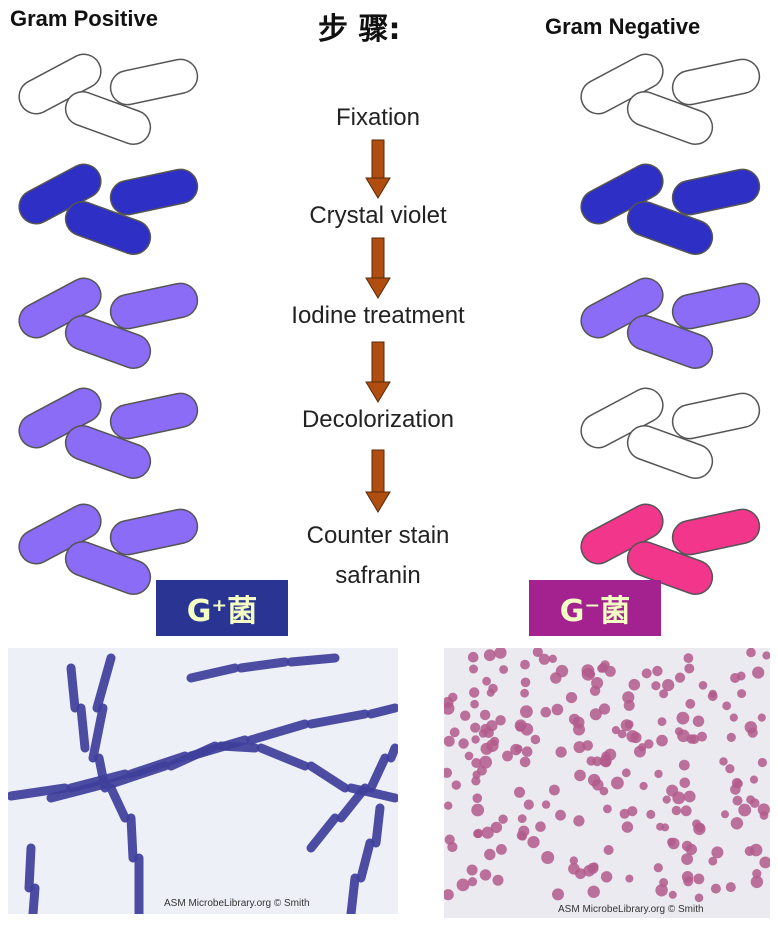 This screenshot has height=928, width=778. Describe the element at coordinates (595, 608) in the screenshot. I see `gram-negative-badge: G⁻菌` at that location.